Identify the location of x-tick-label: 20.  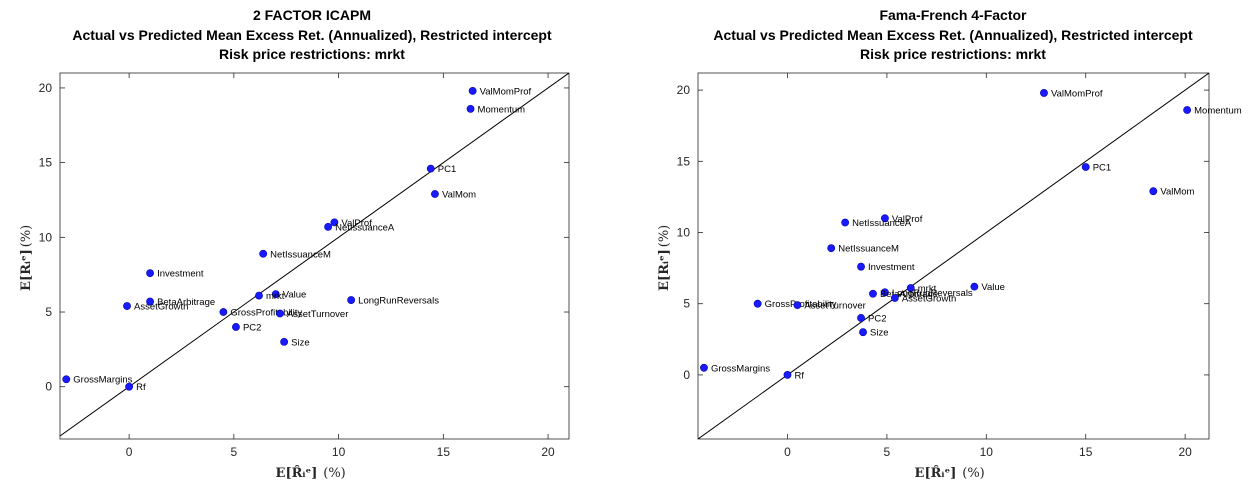
(548, 452).